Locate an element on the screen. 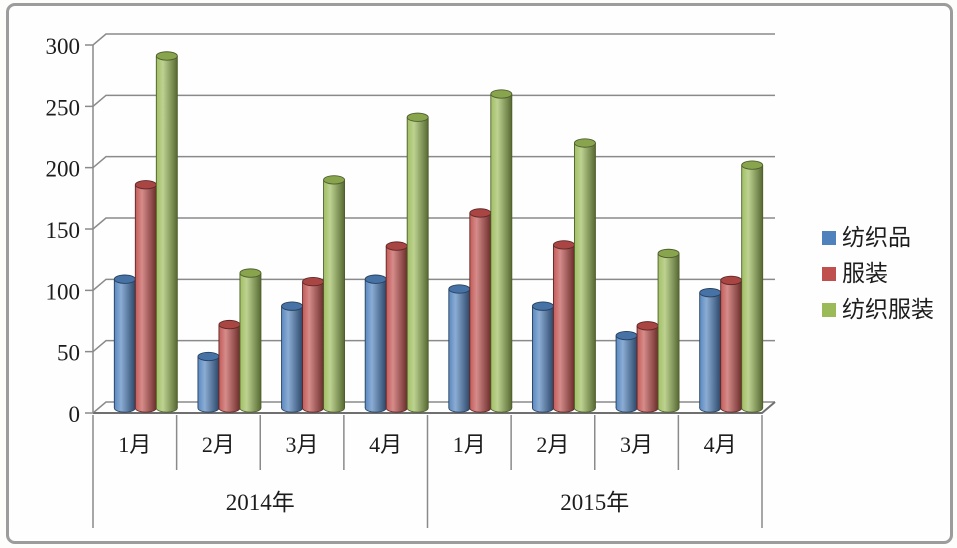 This screenshot has height=548, width=957. year-group-label-1: 2015年 is located at coordinates (594, 502).